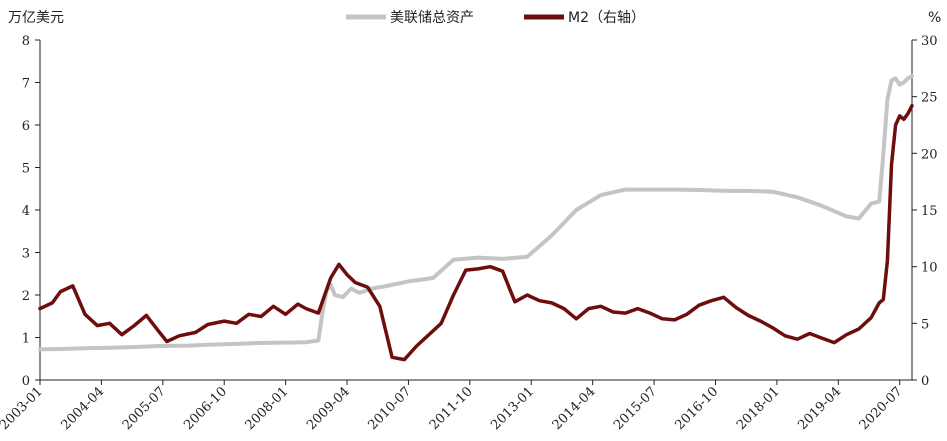 The height and width of the screenshot is (441, 947). Describe the element at coordinates (512, 408) in the screenshot. I see `x-tick-label: 2013-01` at that location.